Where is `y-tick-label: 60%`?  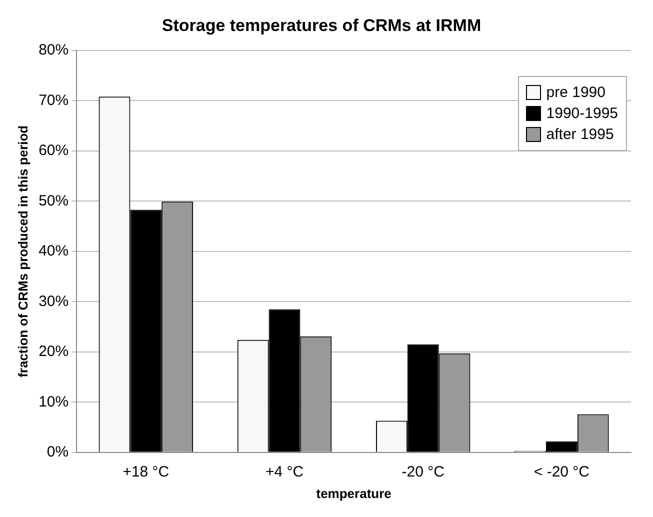 y-tick-label: 60% is located at coordinates (53, 151).